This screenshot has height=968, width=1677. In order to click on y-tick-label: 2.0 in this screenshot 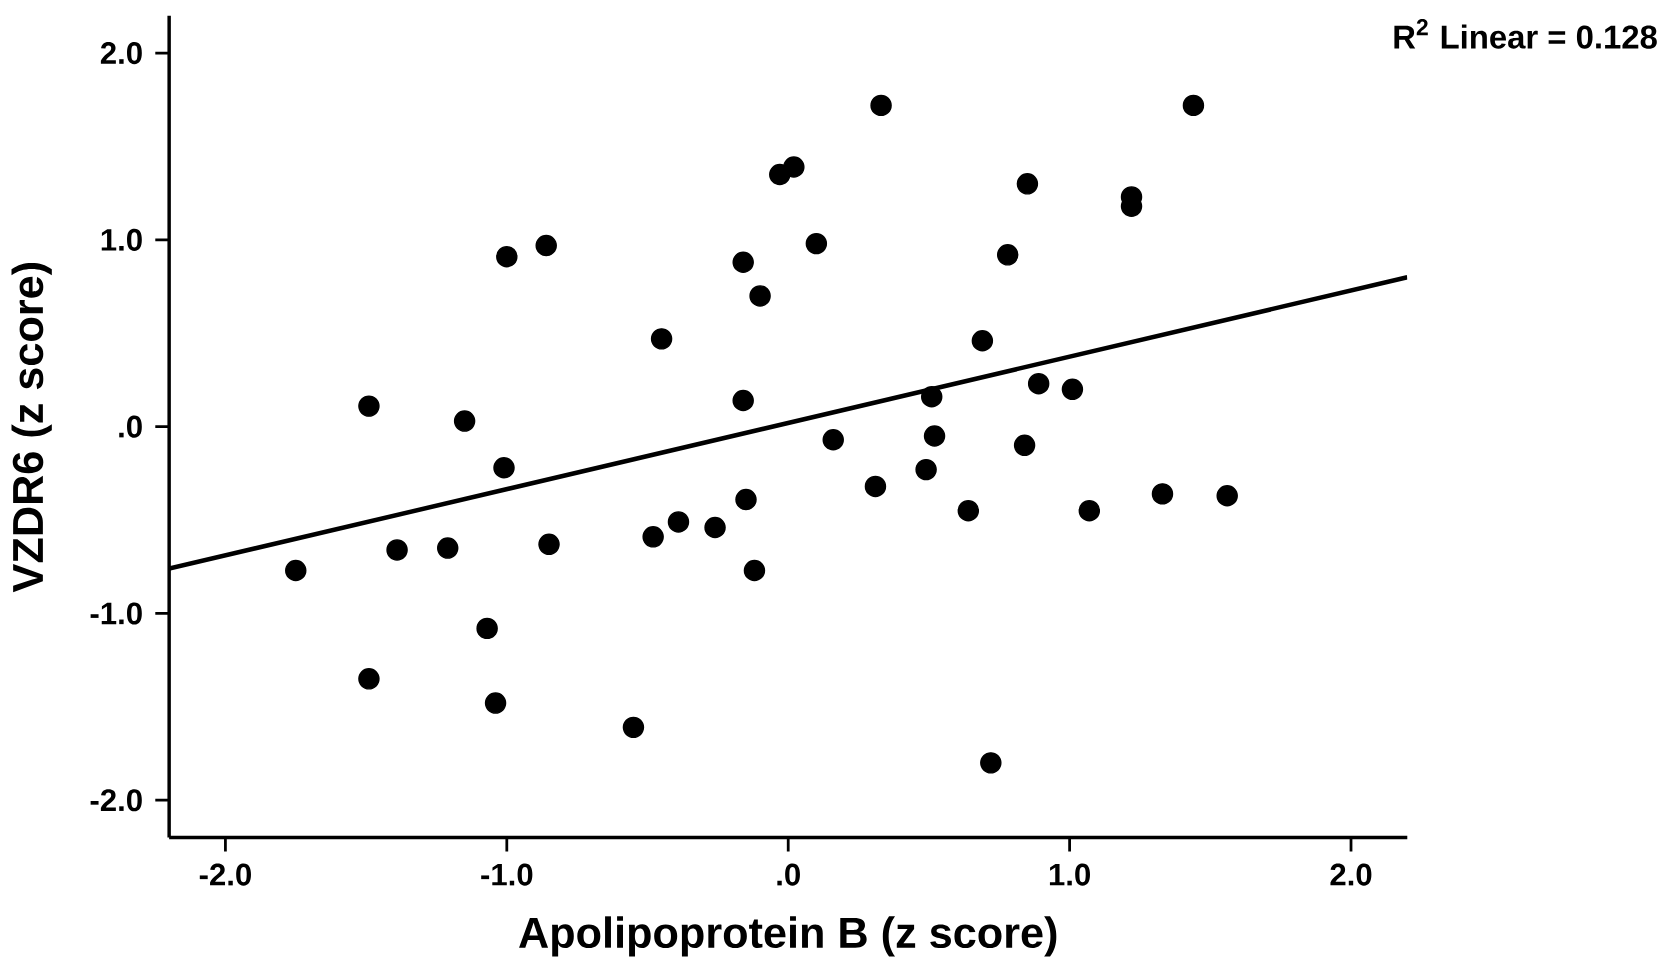, I will do `click(121, 53)`.